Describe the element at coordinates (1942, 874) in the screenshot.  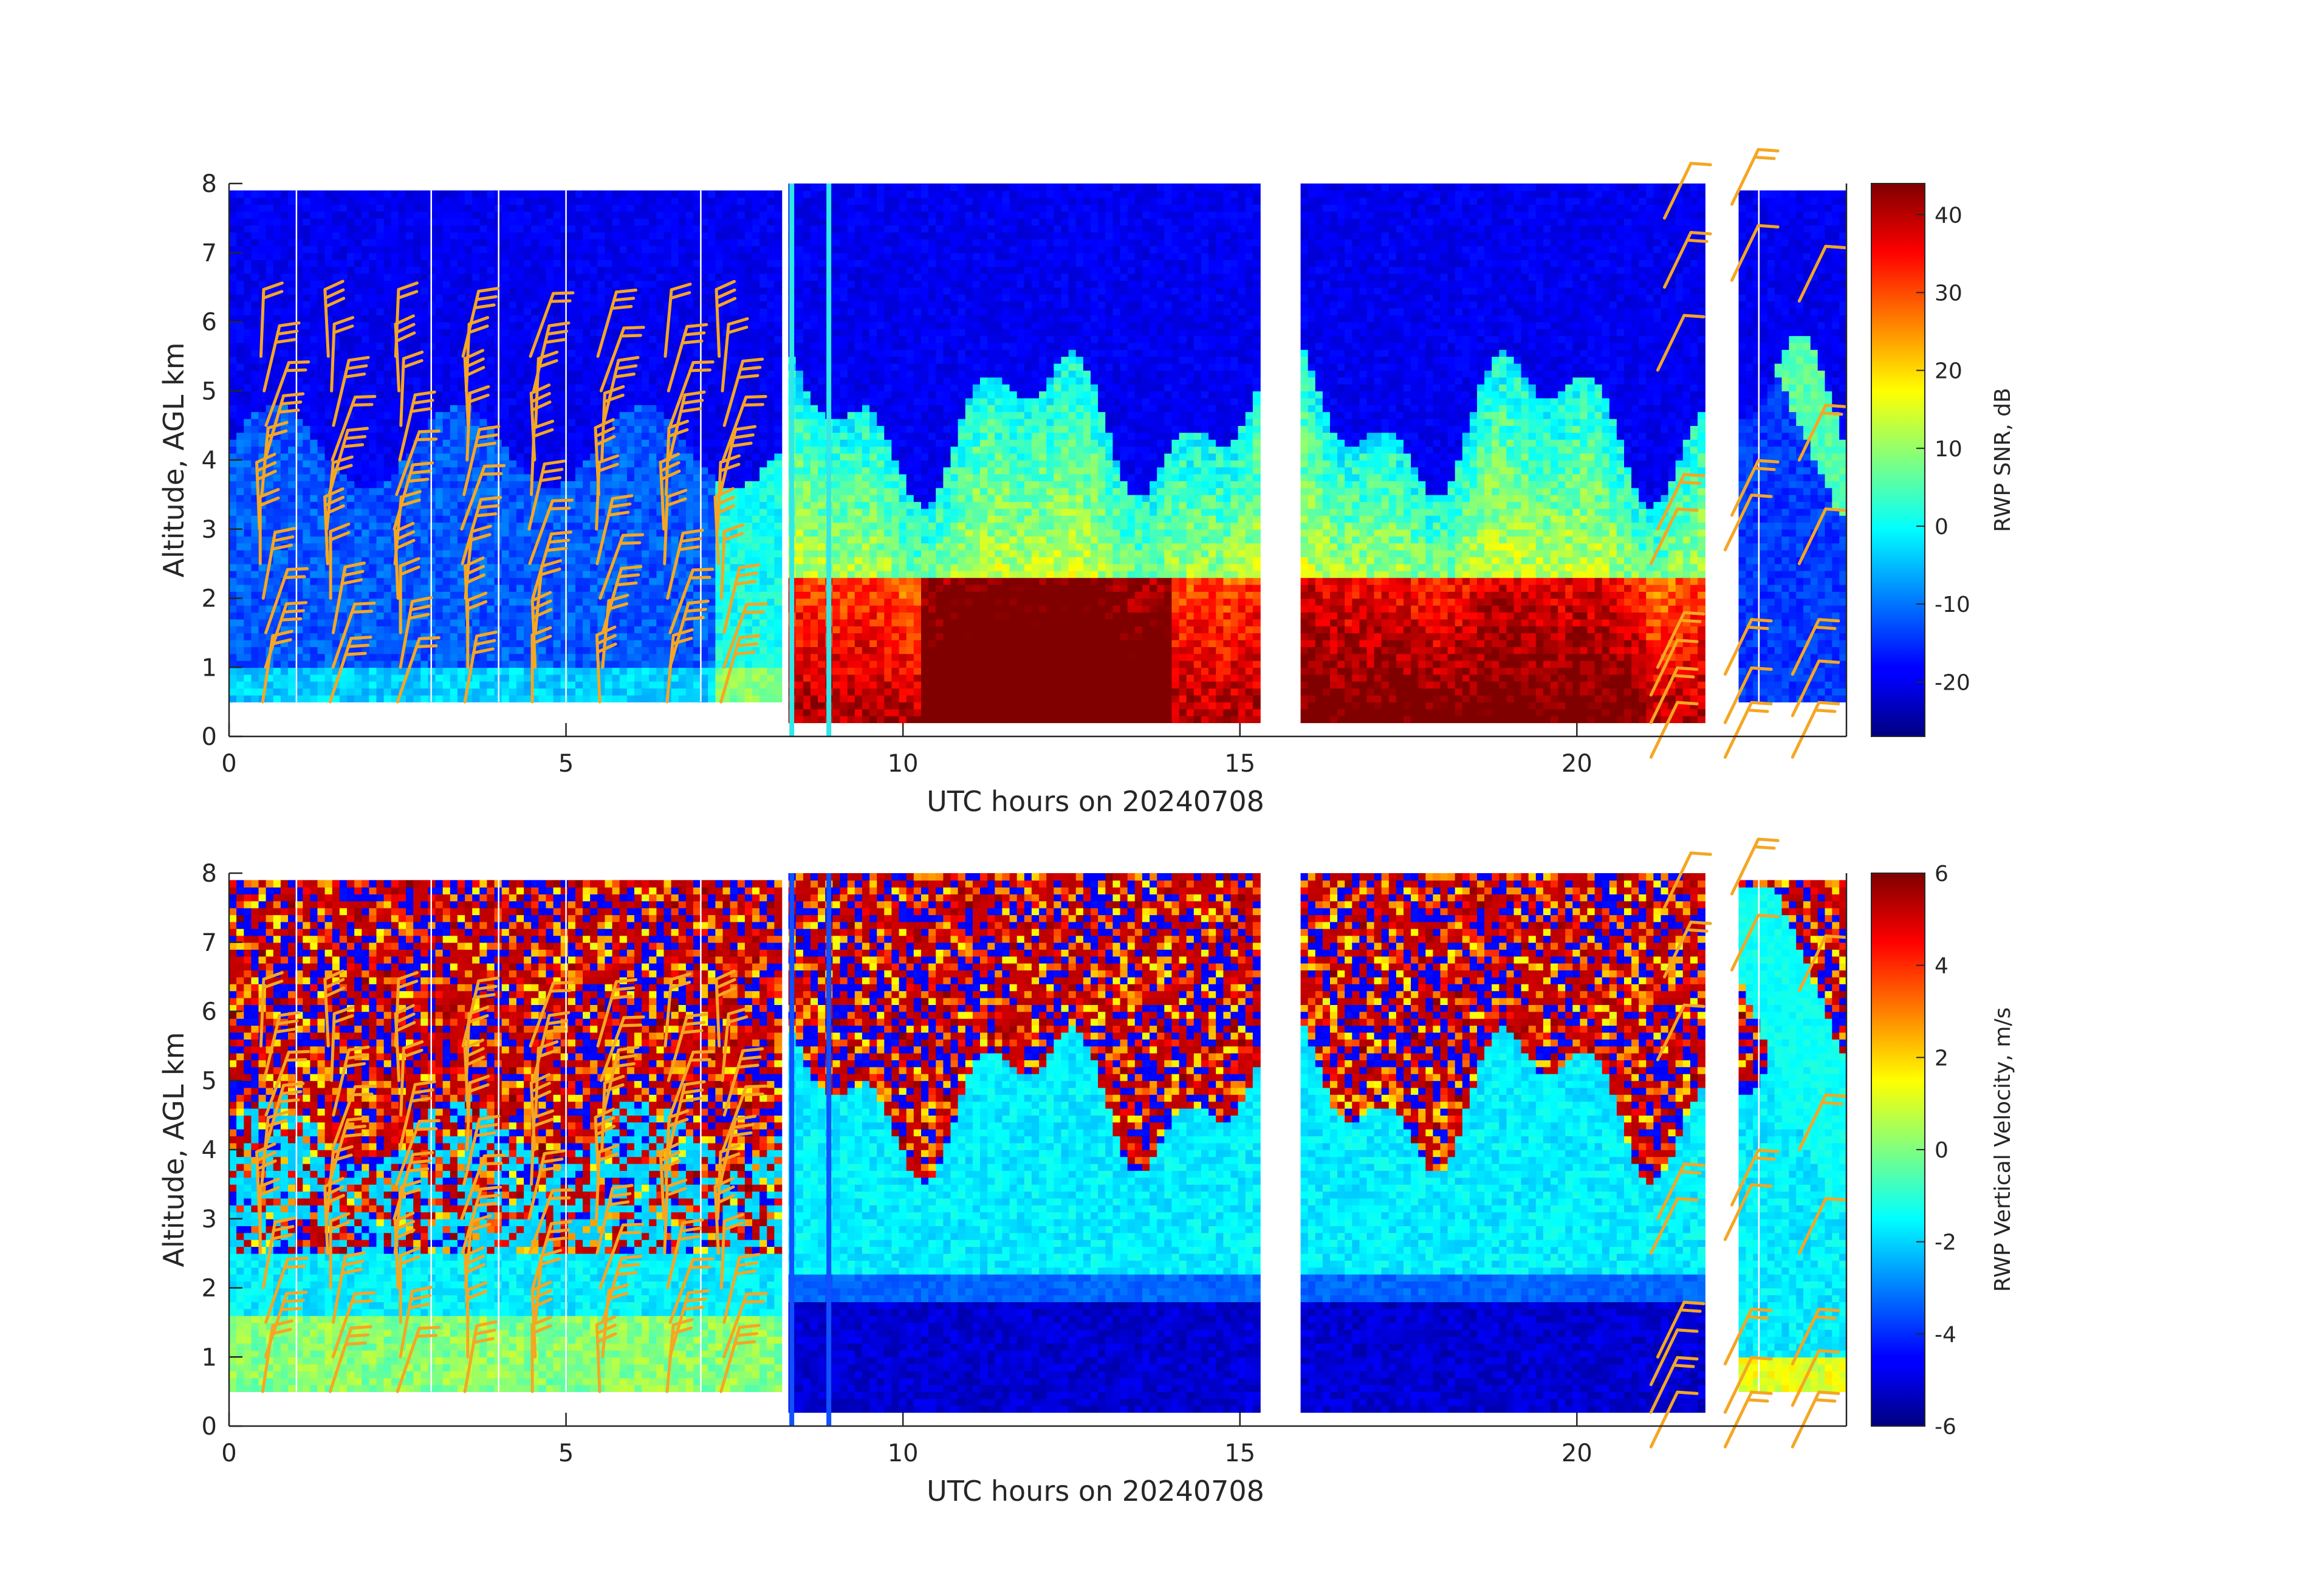
I see `colorbar-tick-label: 6` at that location.